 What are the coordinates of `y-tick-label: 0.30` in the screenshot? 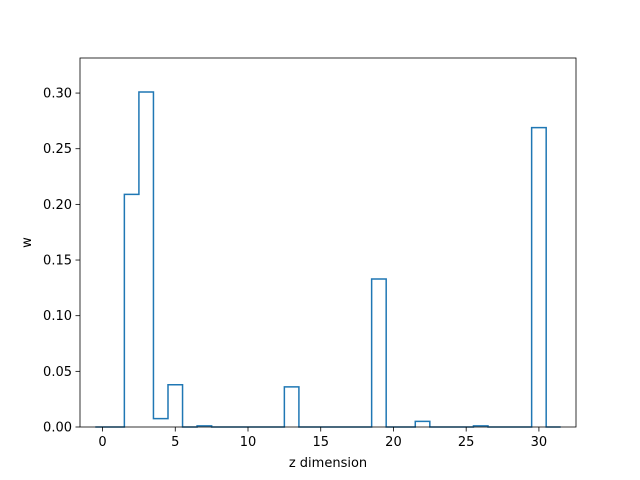 It's located at (57, 94).